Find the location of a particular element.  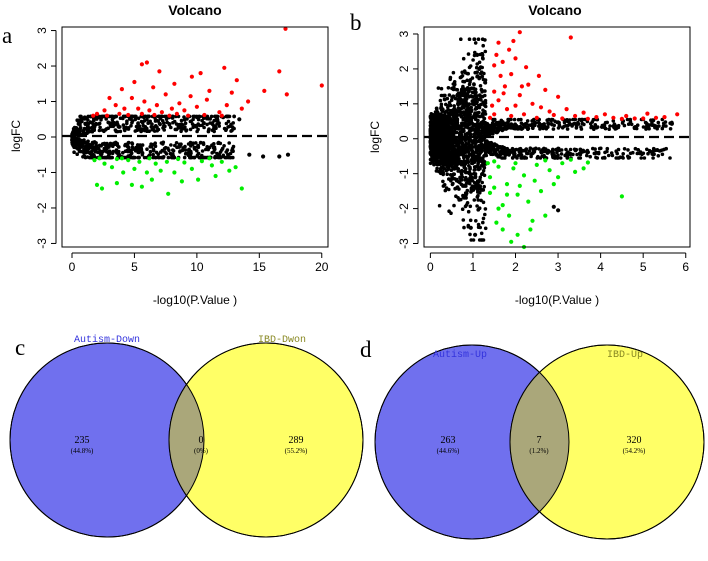

y-tick-label: 0 is located at coordinates (42, 136).